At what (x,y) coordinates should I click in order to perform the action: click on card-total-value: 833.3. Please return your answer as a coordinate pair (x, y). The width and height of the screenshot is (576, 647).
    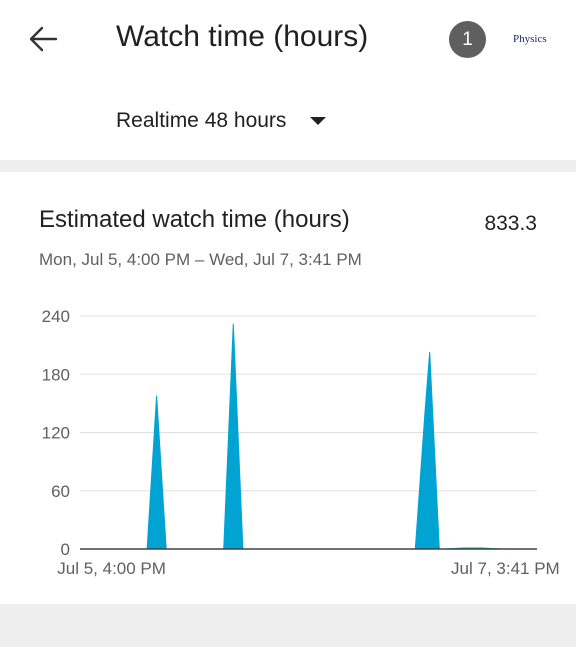
    Looking at the image, I should click on (510, 223).